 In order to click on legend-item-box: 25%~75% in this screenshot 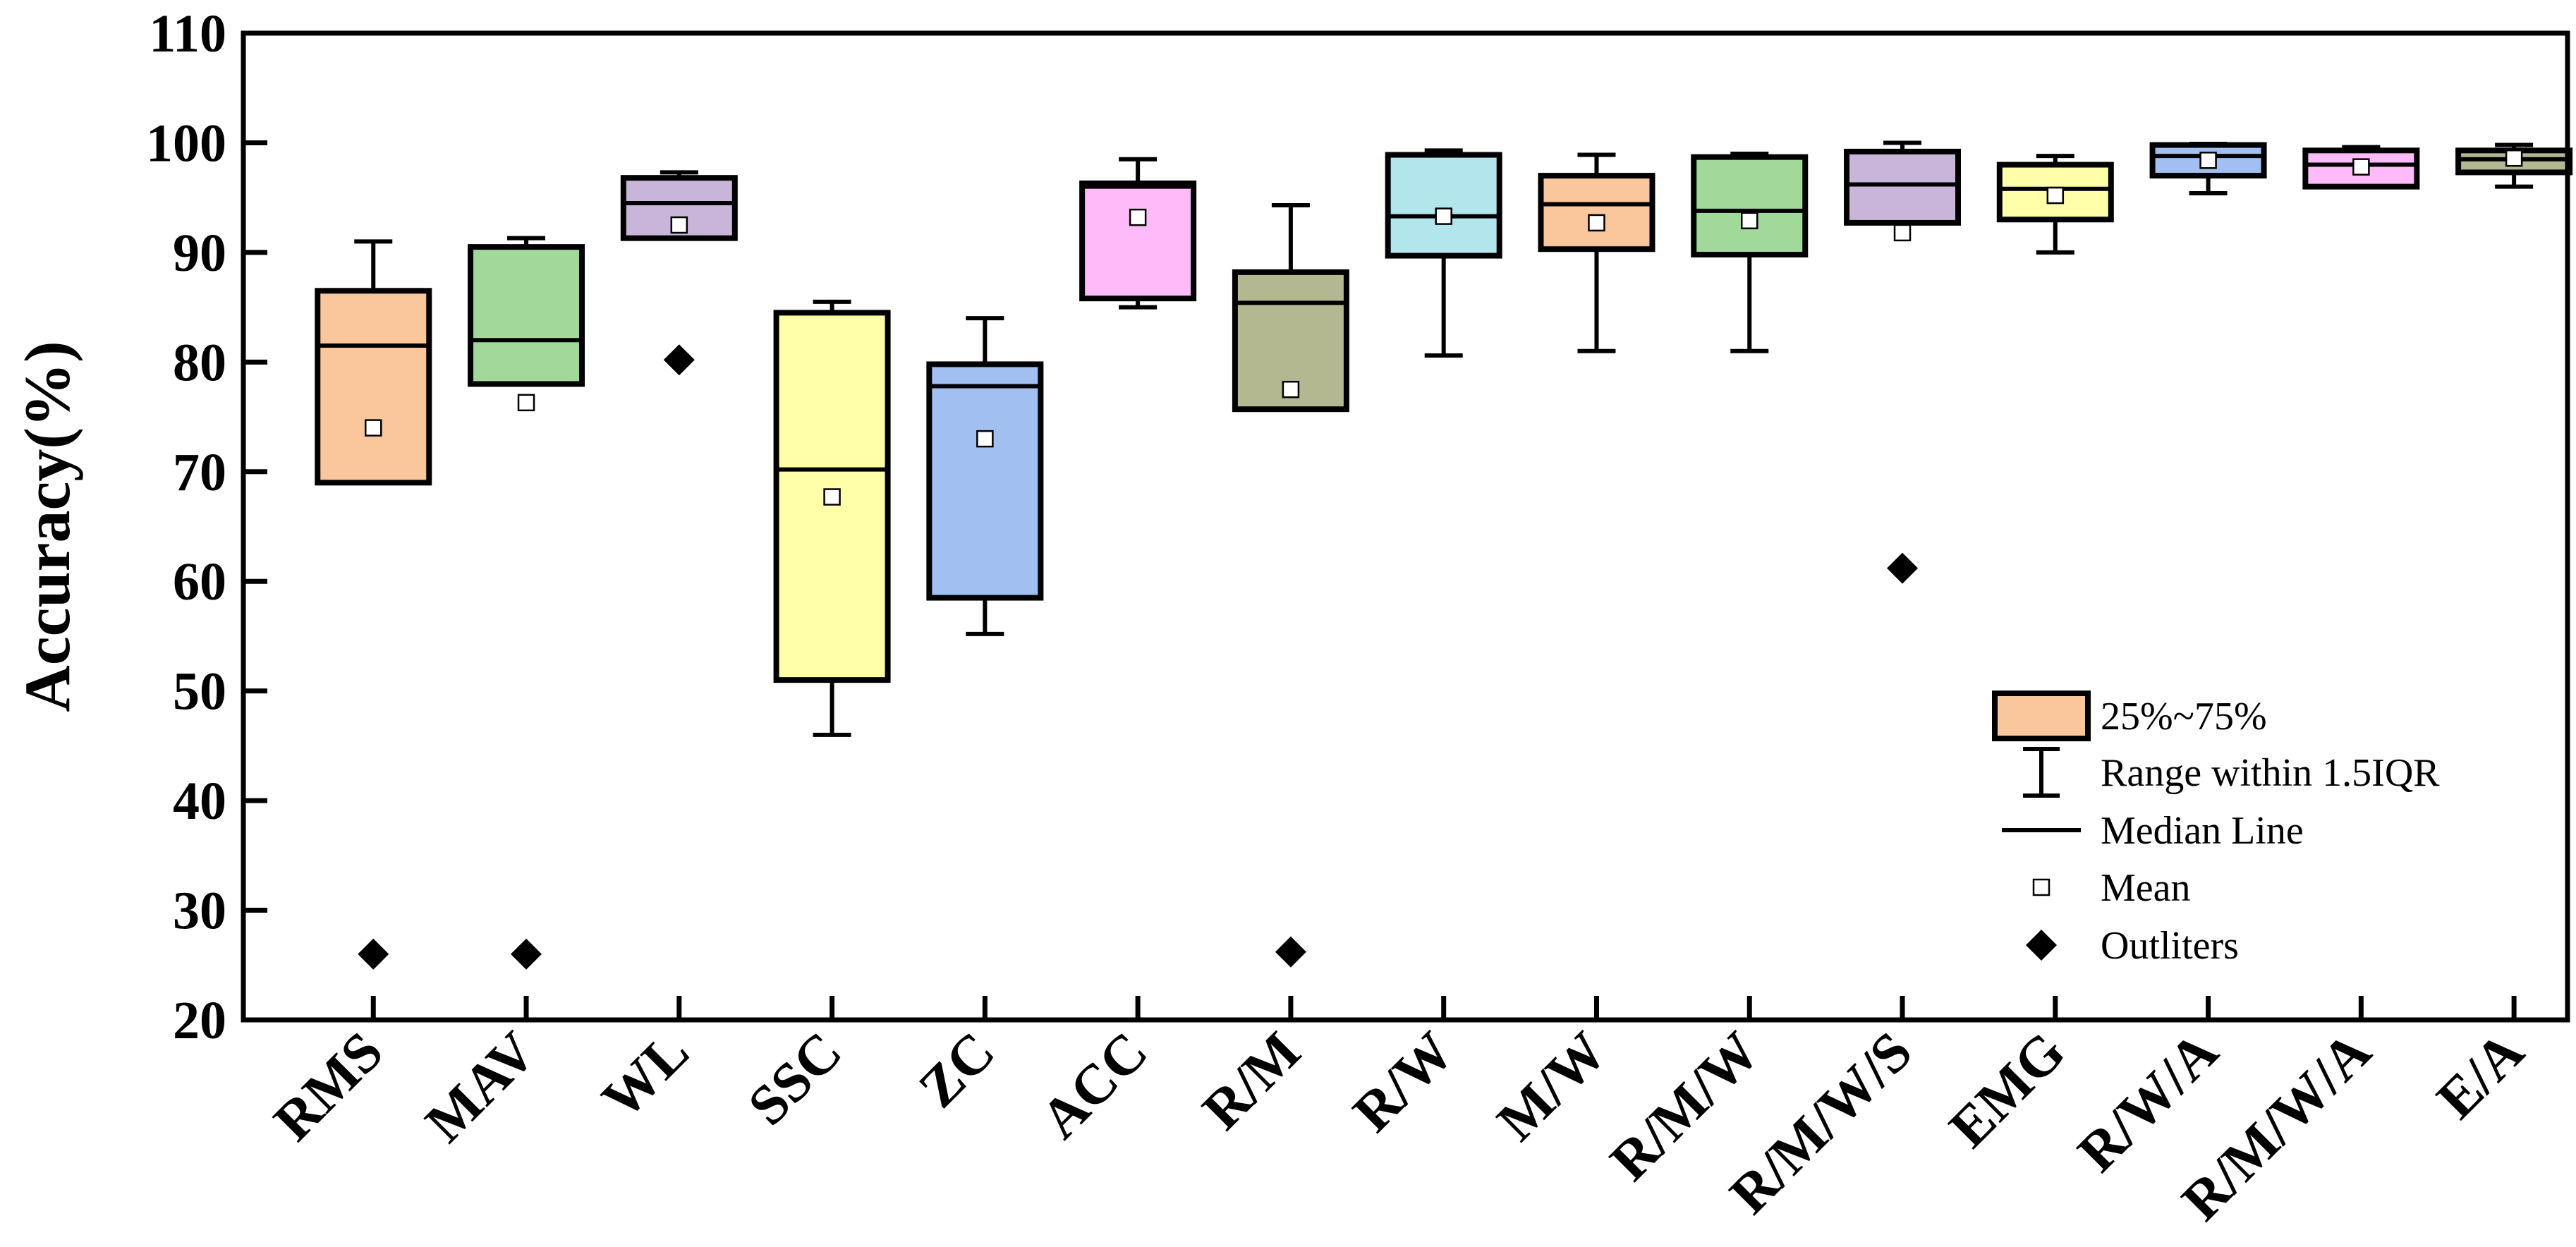, I will do `click(2129, 716)`.